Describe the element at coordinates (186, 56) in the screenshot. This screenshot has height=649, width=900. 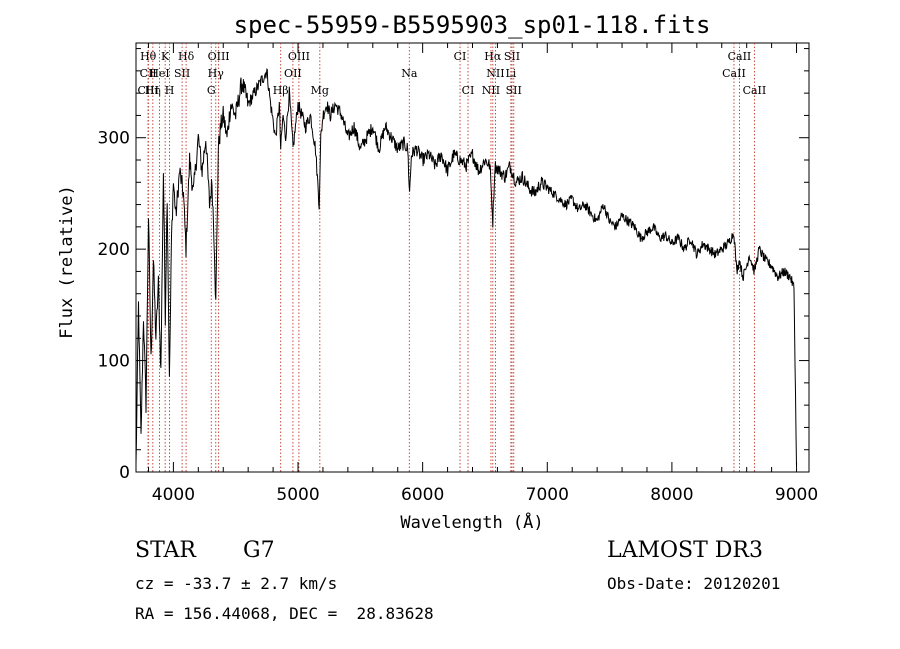
I see `spectral-line-label: Hδ` at that location.